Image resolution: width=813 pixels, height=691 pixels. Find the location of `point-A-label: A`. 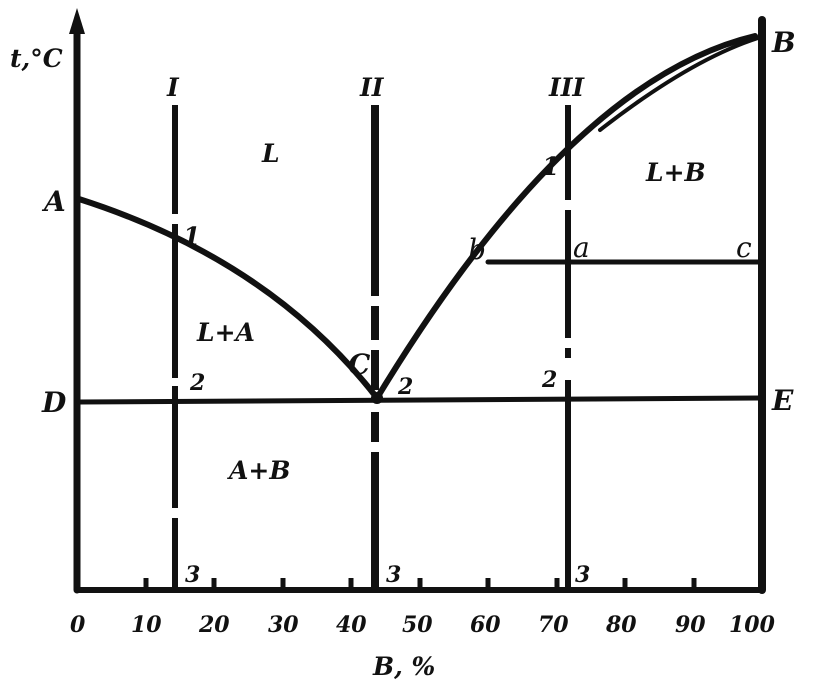

point-A-label: A is located at coordinates (53, 201).